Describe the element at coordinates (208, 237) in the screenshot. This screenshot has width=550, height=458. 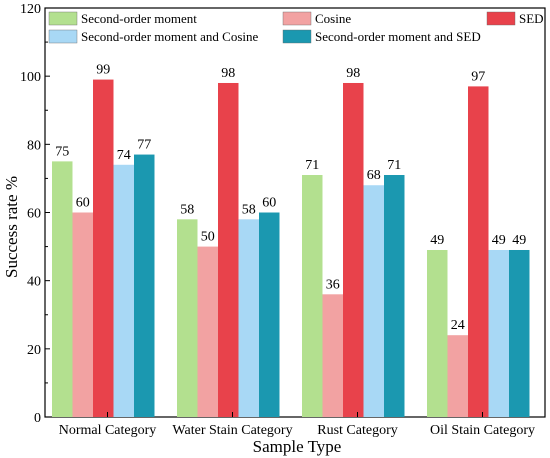
I see `data-label: 50` at that location.